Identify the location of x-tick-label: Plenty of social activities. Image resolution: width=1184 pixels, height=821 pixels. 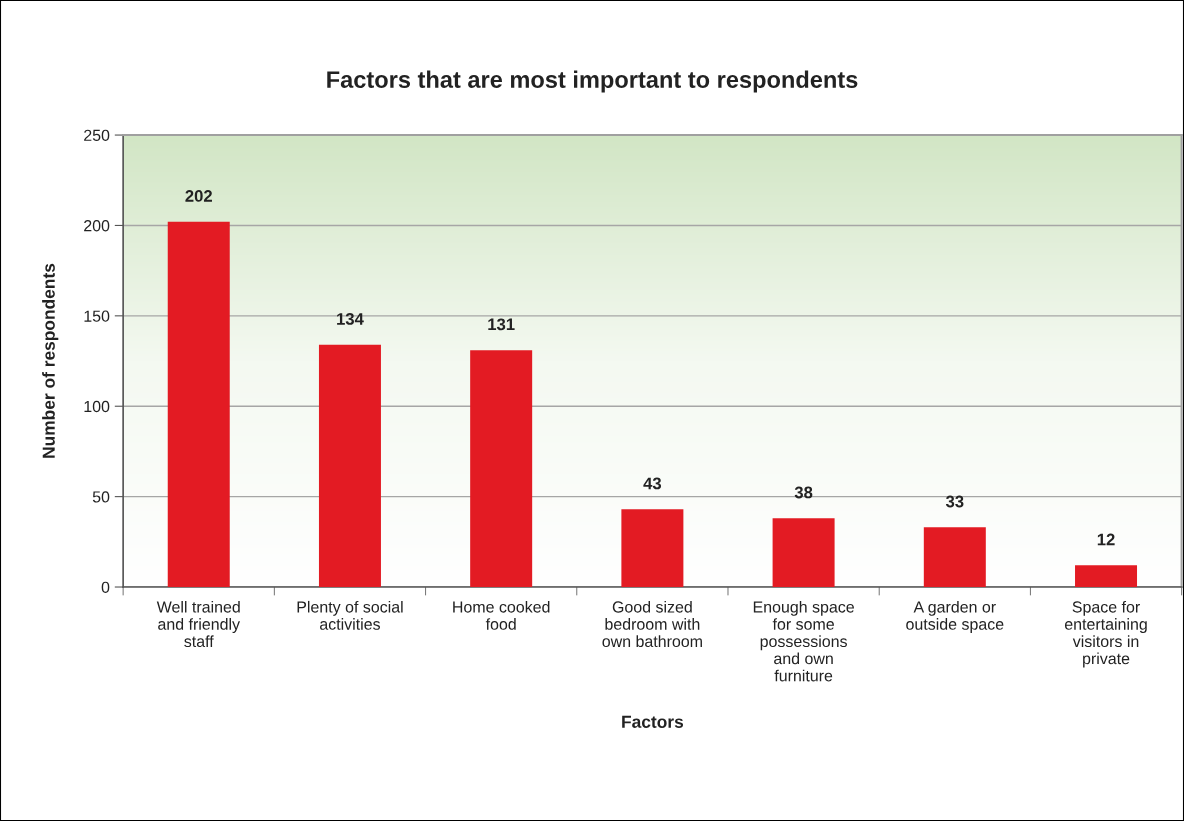
(350, 615).